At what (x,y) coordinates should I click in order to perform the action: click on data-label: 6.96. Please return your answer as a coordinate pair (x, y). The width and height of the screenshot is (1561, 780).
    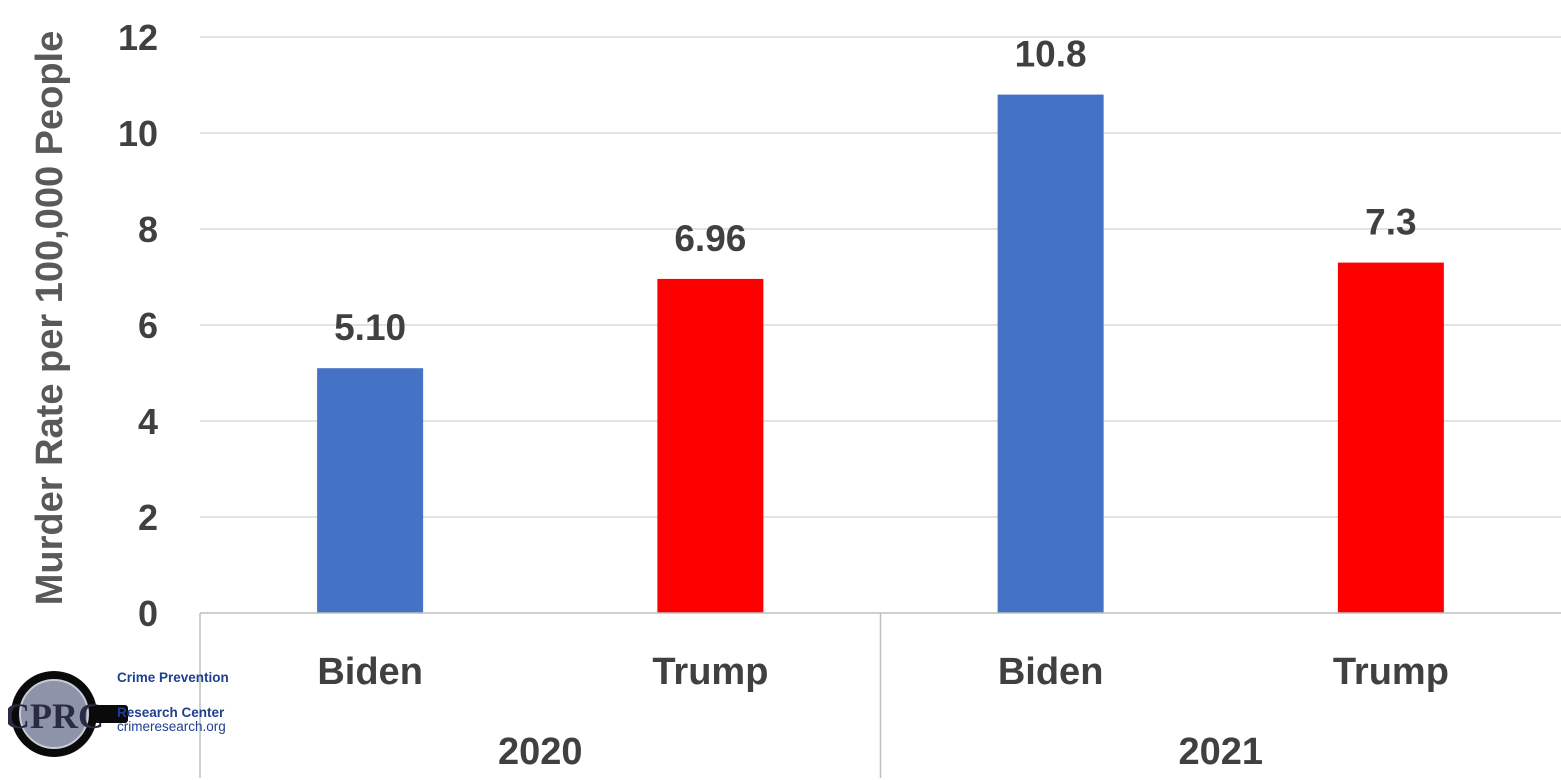
    Looking at the image, I should click on (710, 238).